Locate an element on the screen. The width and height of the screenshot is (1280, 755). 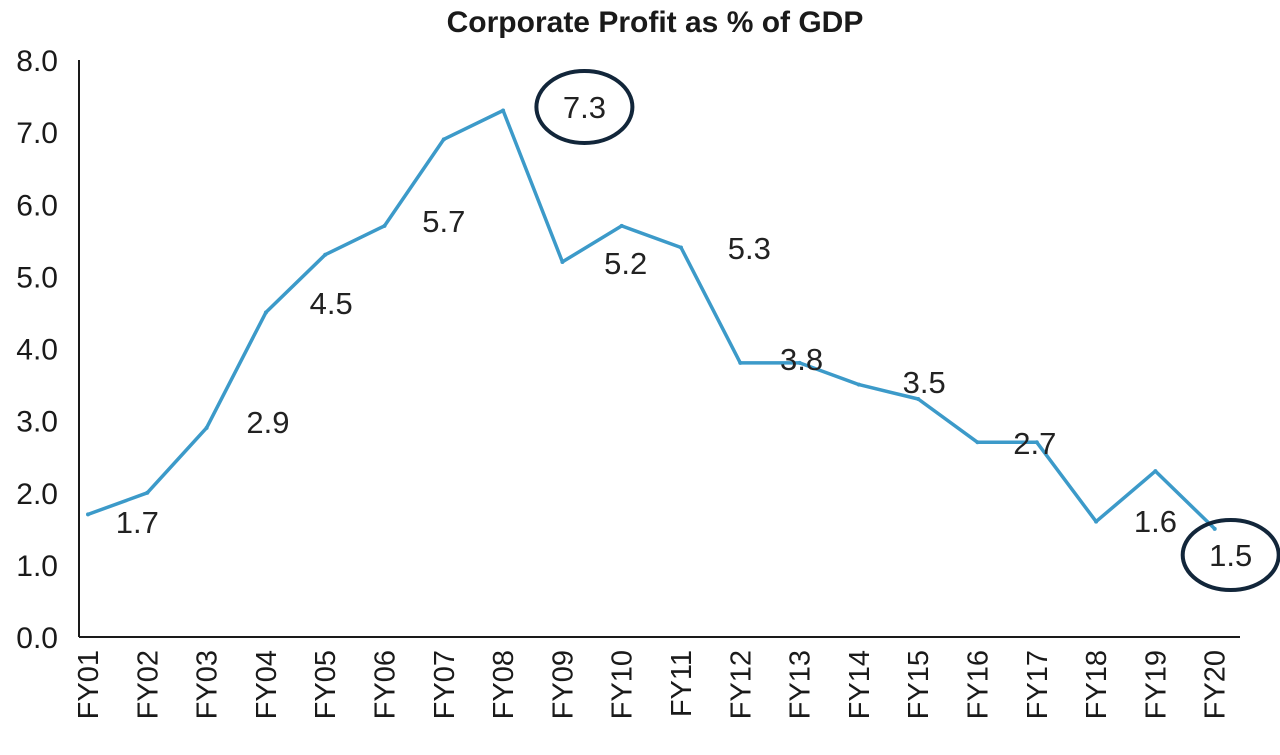
x-tick-label: FY11 is located at coordinates (682, 683).